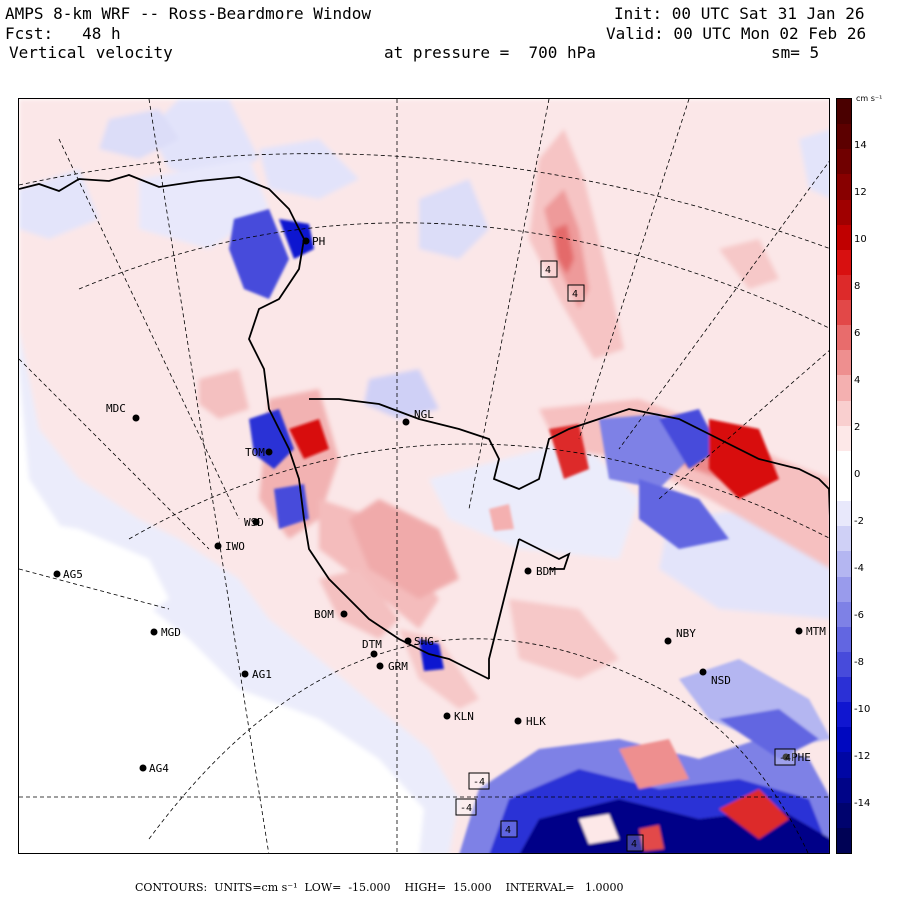 The height and width of the screenshot is (900, 900). I want to click on station-label: AG1, so click(262, 674).